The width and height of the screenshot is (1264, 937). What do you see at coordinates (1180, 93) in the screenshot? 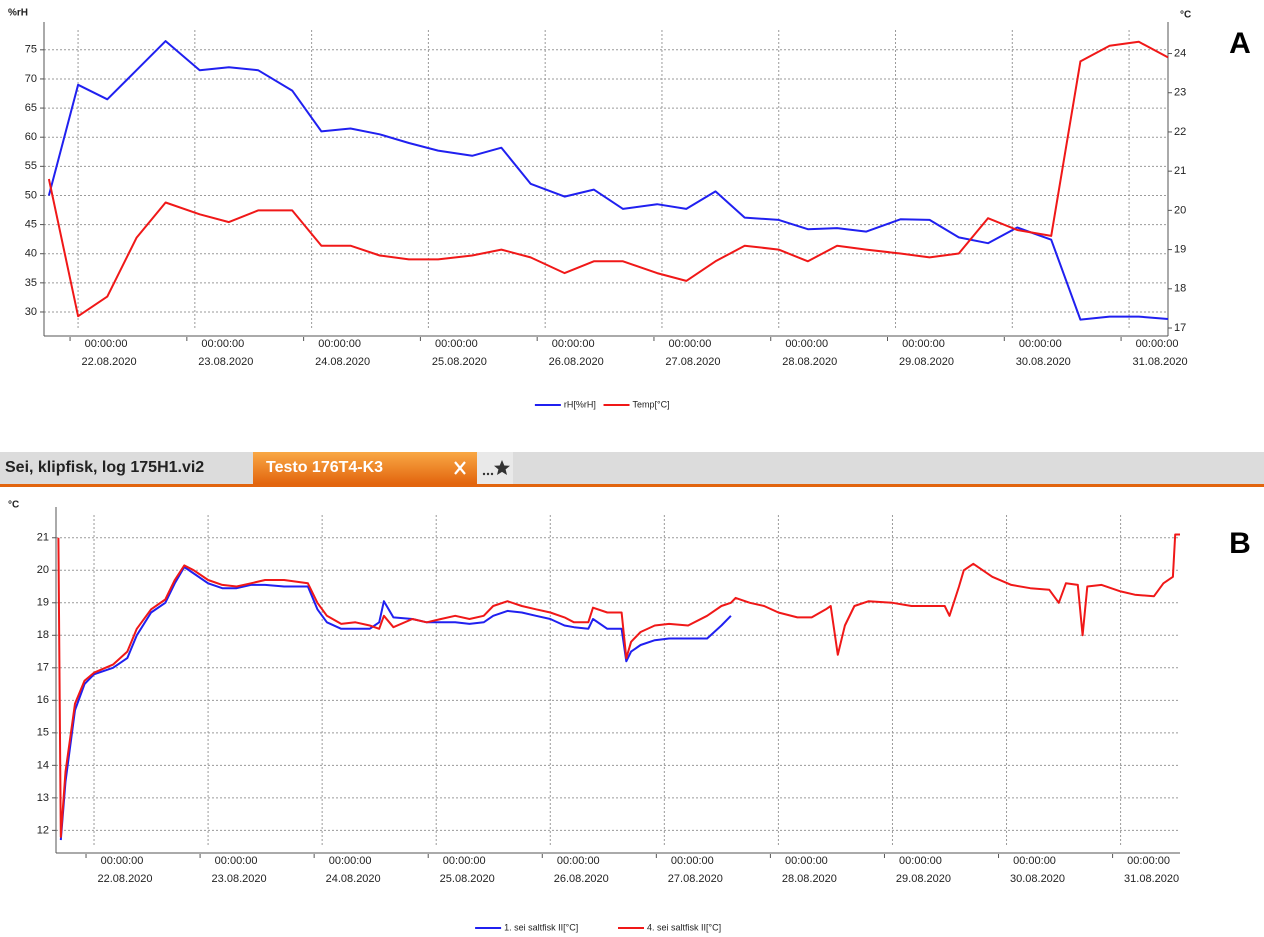
I see `y2-tick-label: 23` at bounding box center [1180, 93].